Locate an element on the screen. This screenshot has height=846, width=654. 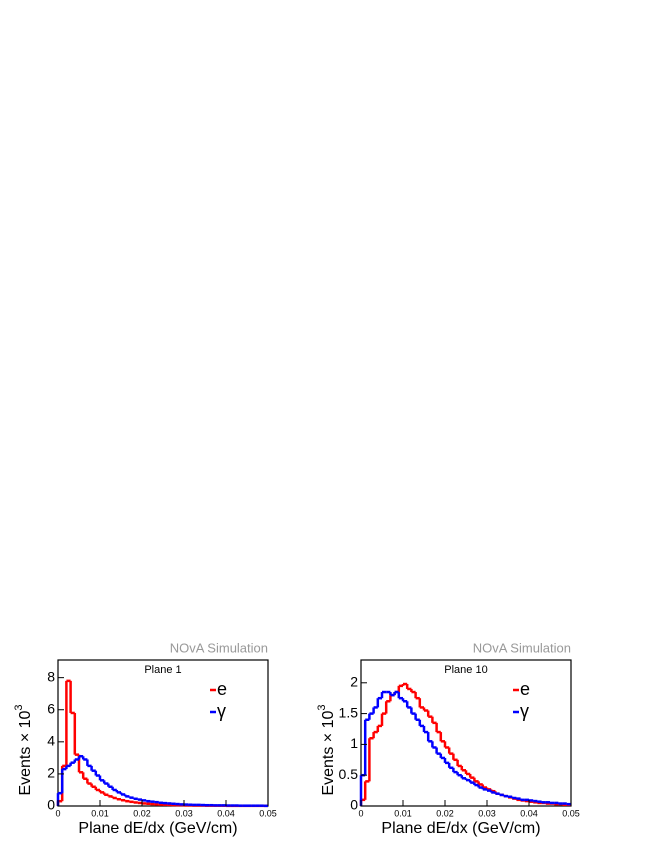
y-tick-label: 1.5 is located at coordinates (349, 712).